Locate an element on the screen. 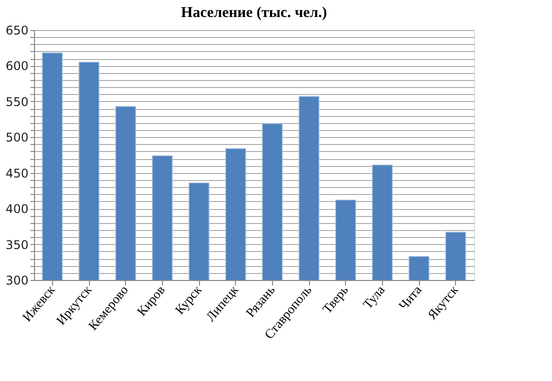 The width and height of the screenshot is (552, 381). x-tick-label: Тула is located at coordinates (374, 297).